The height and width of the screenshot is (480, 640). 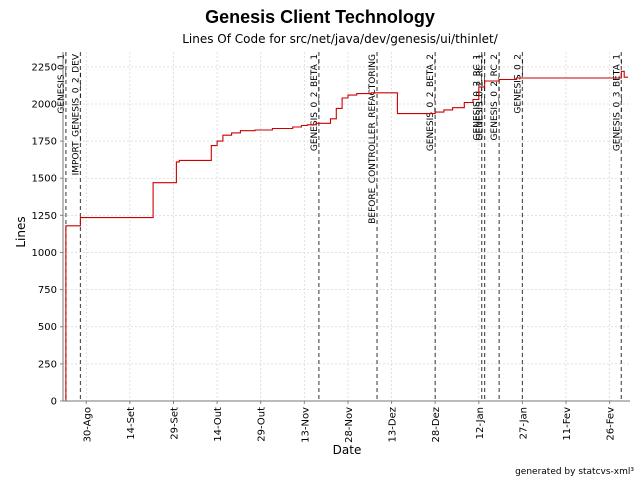 What do you see at coordinates (495, 97) in the screenshot?
I see `event-marker-label: GENESIS_0_2_RC_2` at bounding box center [495, 97].